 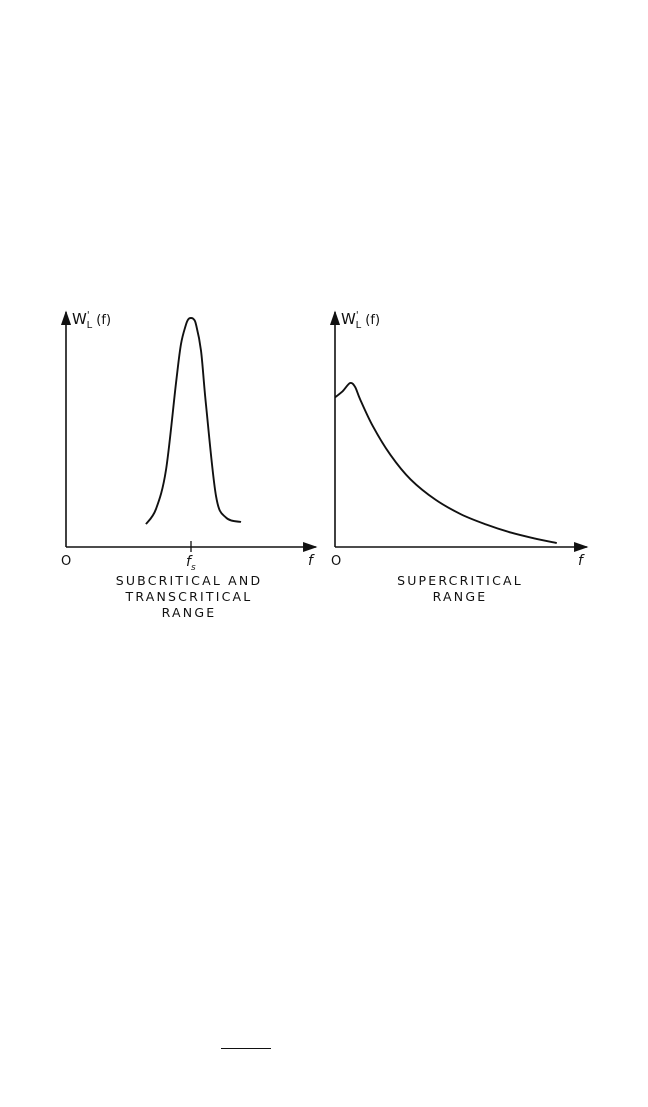 What do you see at coordinates (581, 561) in the screenshot?
I see `right-x-axis-label: f` at bounding box center [581, 561].